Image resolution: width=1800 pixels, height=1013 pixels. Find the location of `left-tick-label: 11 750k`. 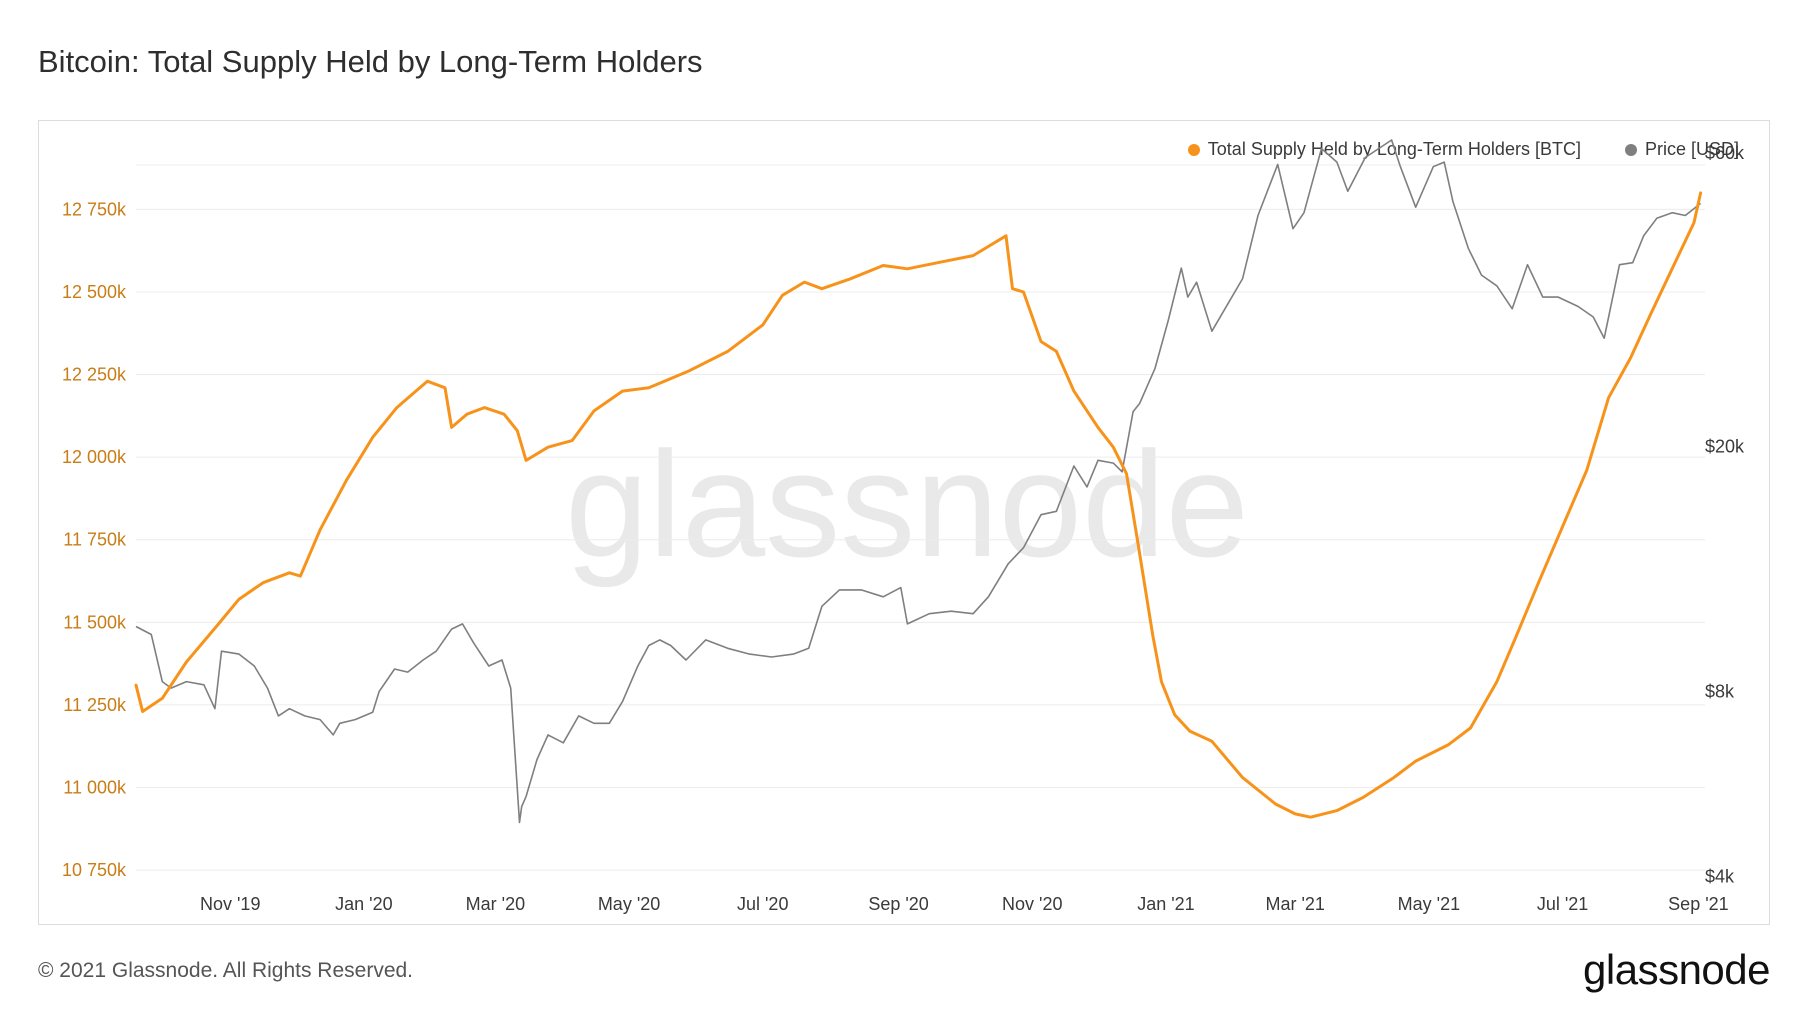

left-tick-label: 11 750k is located at coordinates (95, 540).